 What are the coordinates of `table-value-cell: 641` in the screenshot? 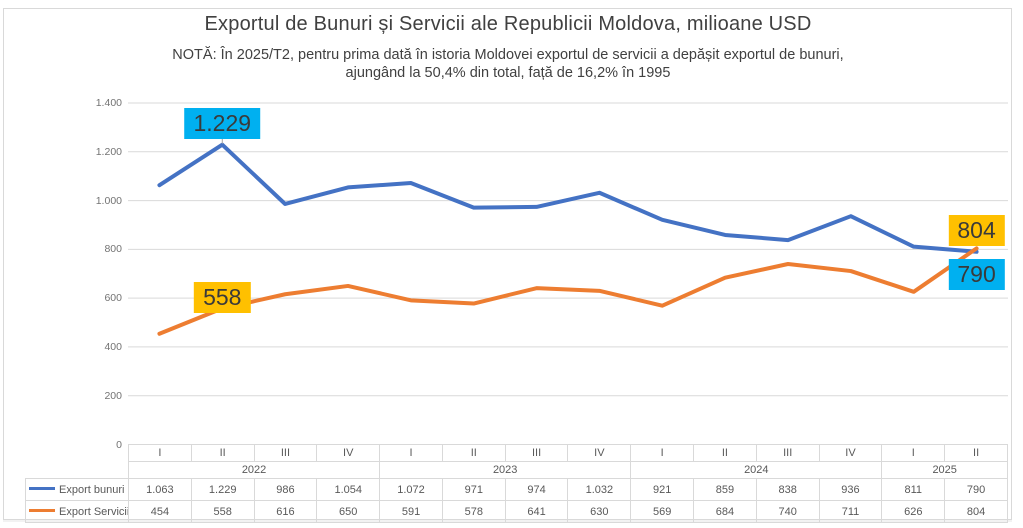 It's located at (536, 511).